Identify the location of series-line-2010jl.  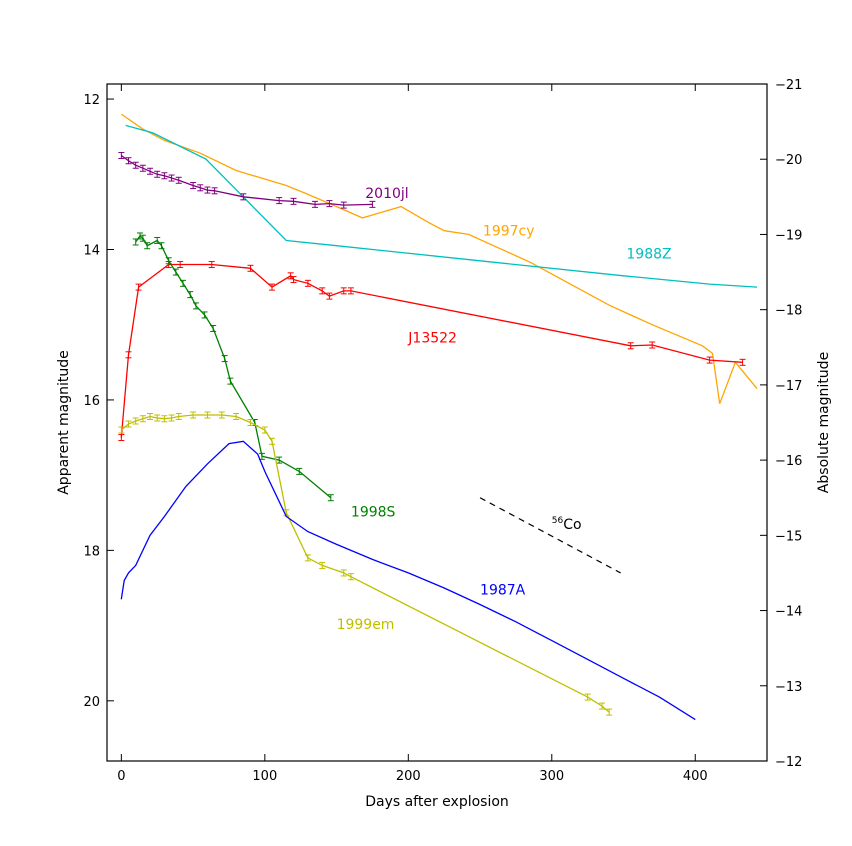
(246, 180).